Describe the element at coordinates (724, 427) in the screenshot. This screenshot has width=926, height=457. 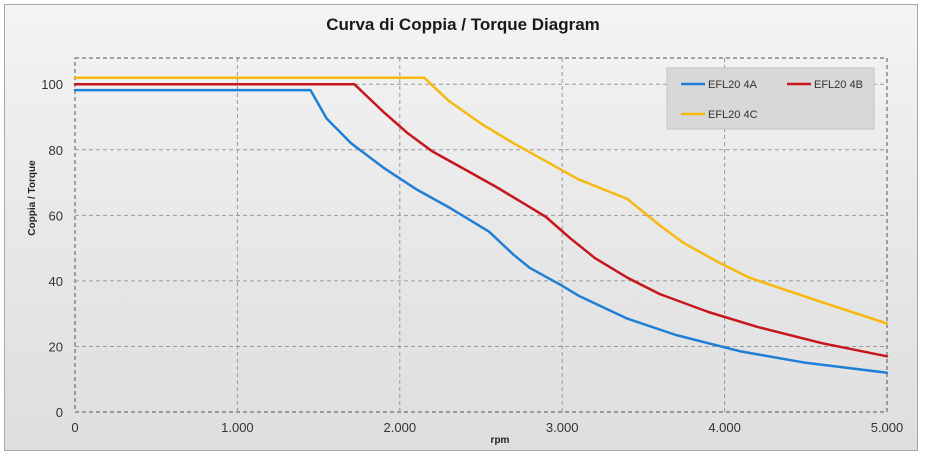
I see `x-tick-label: 4.000` at that location.